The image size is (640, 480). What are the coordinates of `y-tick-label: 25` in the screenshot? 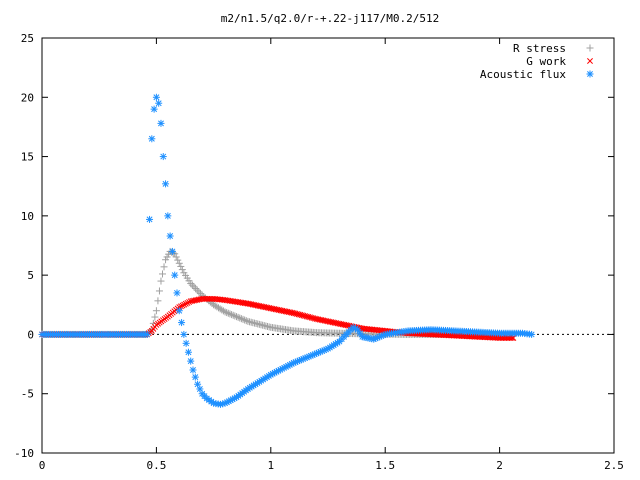 It's located at (27, 38).